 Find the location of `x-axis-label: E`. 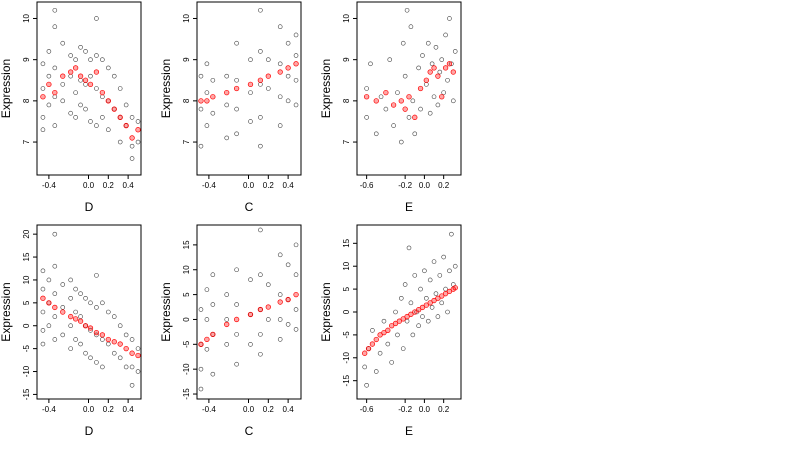

x-axis-label: E is located at coordinates (409, 431).